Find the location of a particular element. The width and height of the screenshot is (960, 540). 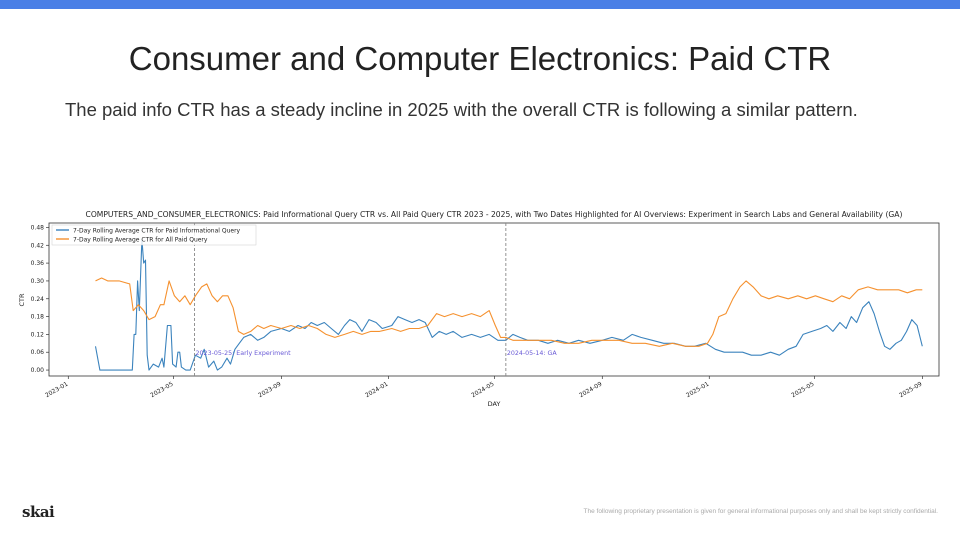

x-tick-label: 2024-05 is located at coordinates (482, 390).